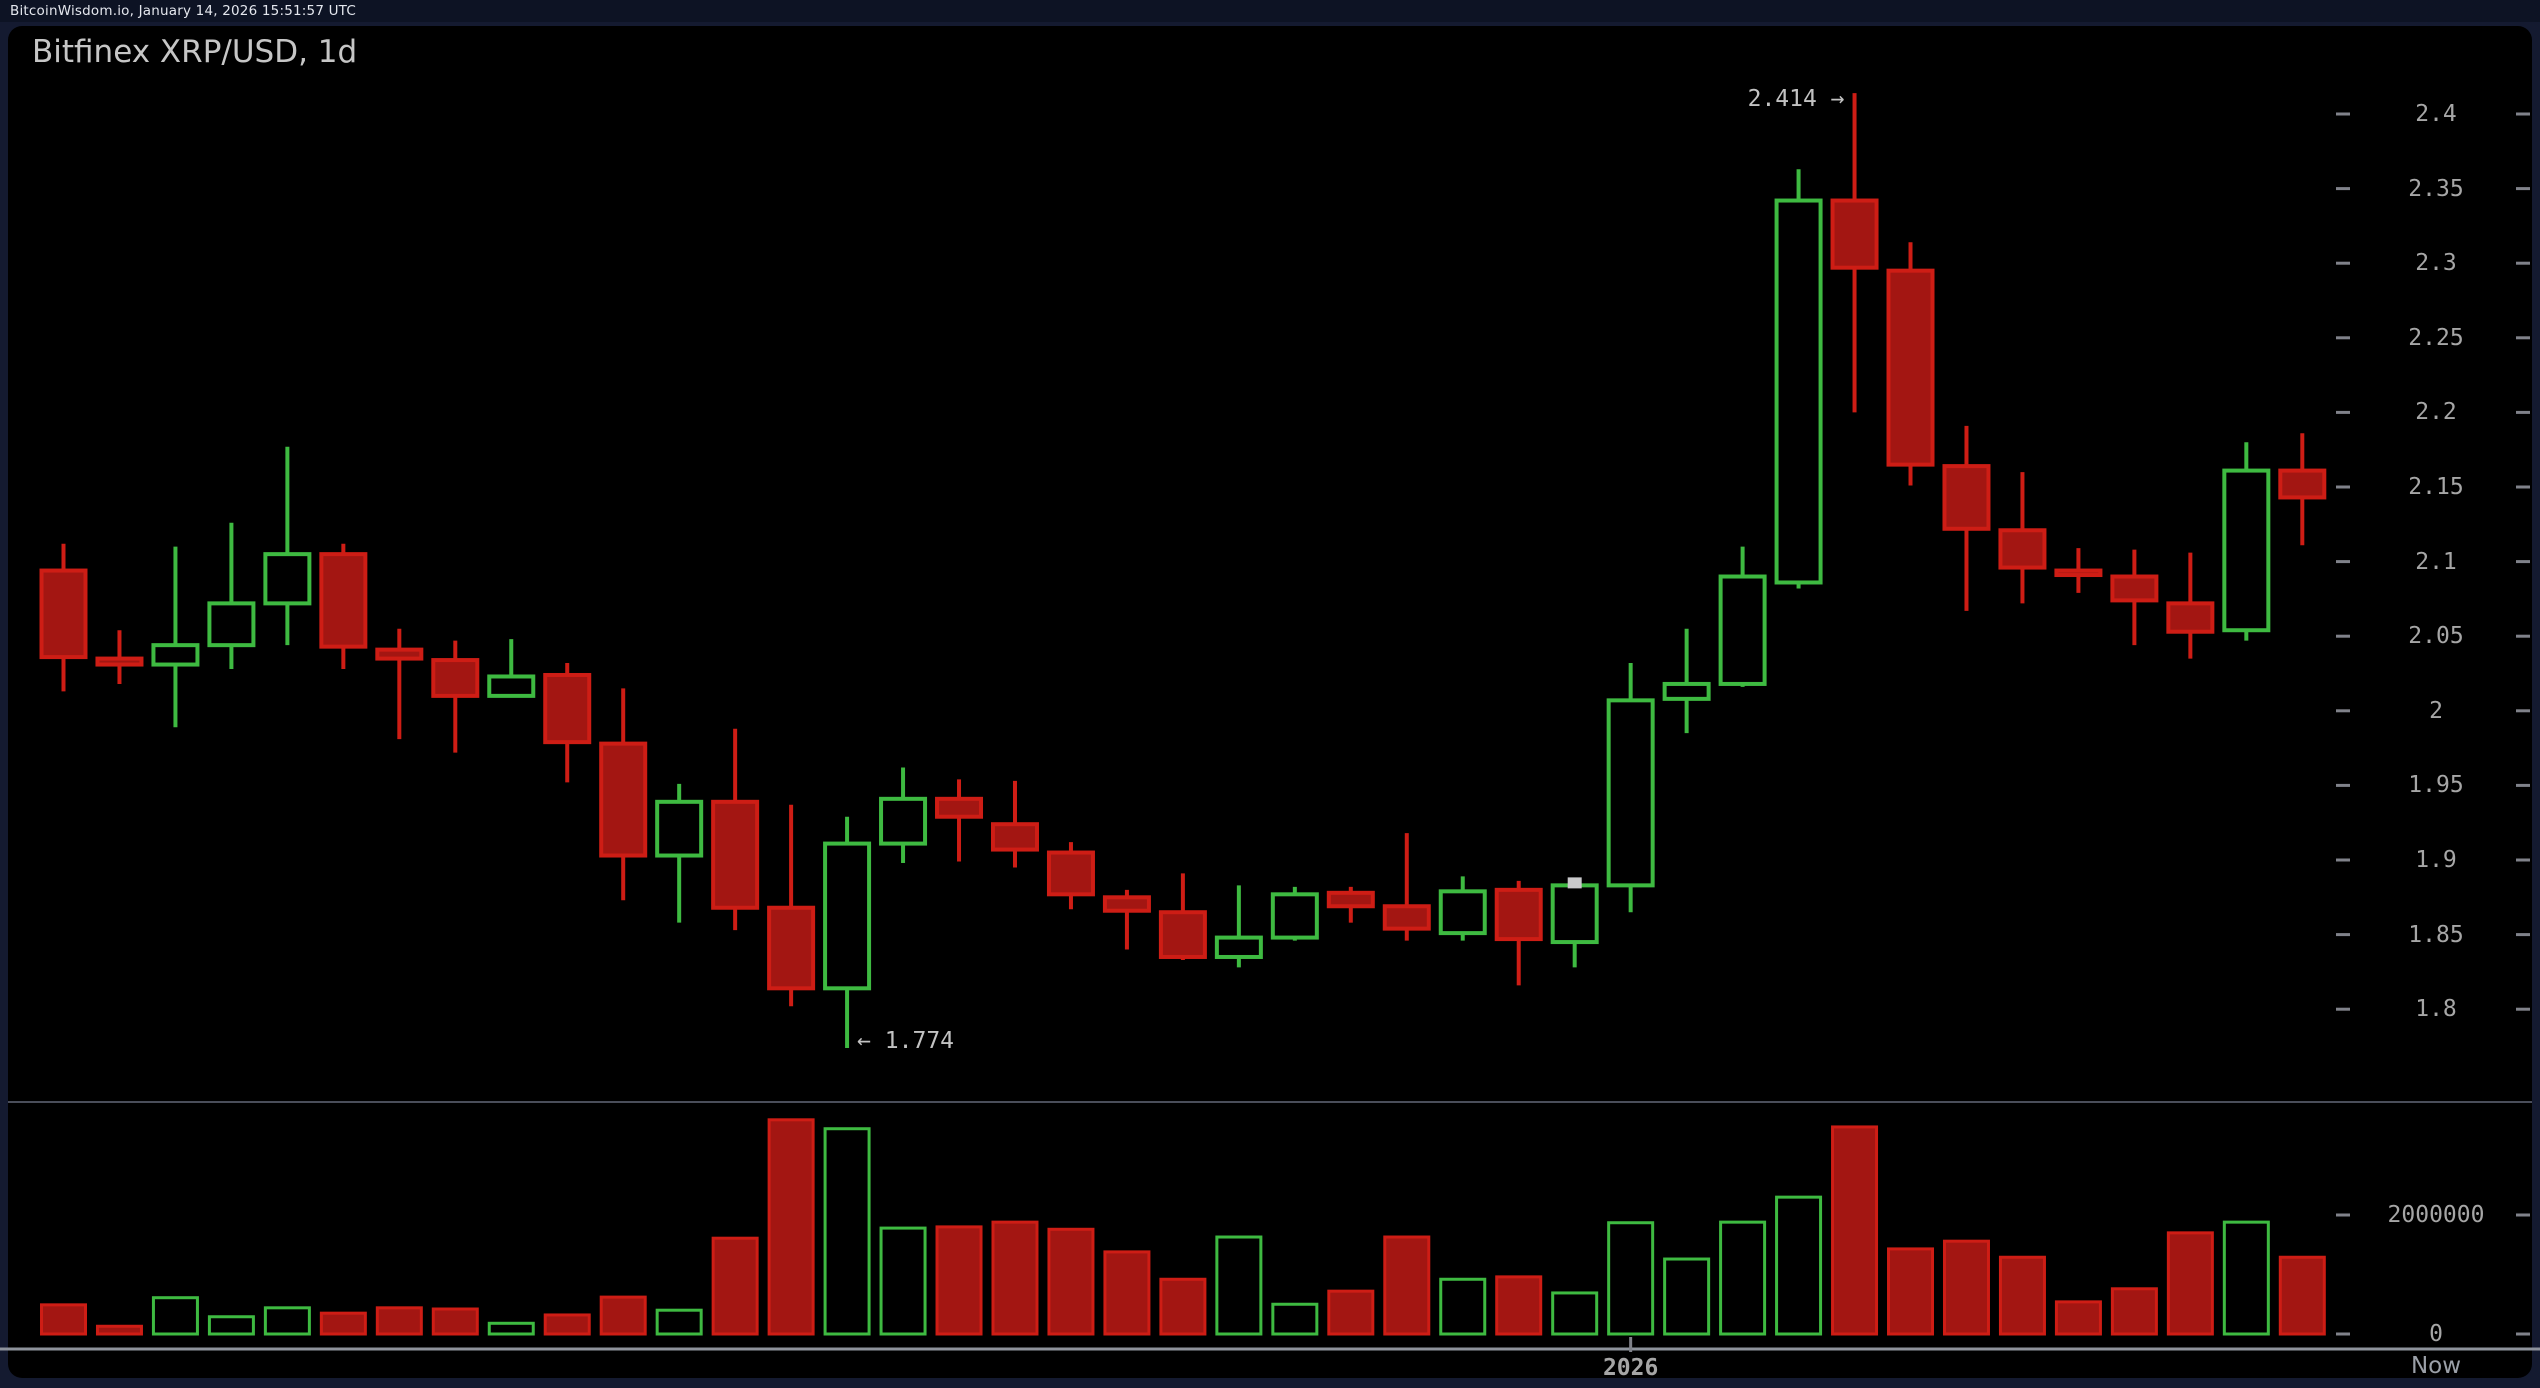 Image resolution: width=2540 pixels, height=1388 pixels. Describe the element at coordinates (1574, 883) in the screenshot. I see `last-price-marker` at that location.